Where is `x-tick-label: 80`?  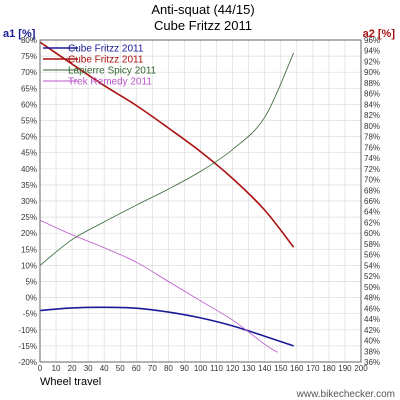 x-tick-label: 80 is located at coordinates (168, 368).